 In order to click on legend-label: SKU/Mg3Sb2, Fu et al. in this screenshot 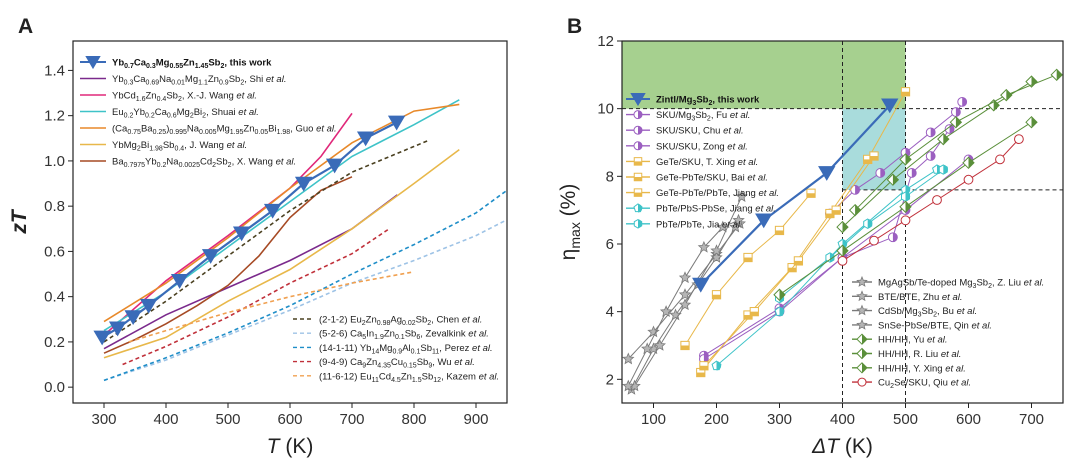, I will do `click(703, 116)`.